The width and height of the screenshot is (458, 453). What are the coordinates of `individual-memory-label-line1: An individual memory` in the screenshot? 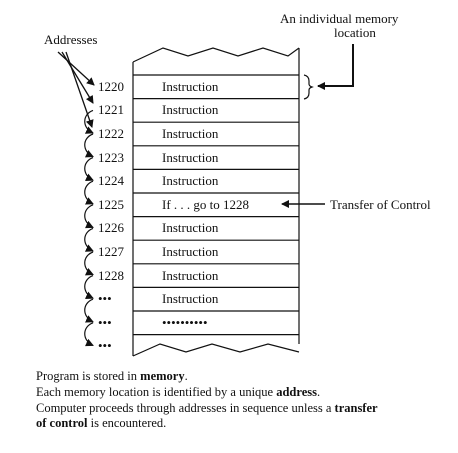 It's located at (339, 18).